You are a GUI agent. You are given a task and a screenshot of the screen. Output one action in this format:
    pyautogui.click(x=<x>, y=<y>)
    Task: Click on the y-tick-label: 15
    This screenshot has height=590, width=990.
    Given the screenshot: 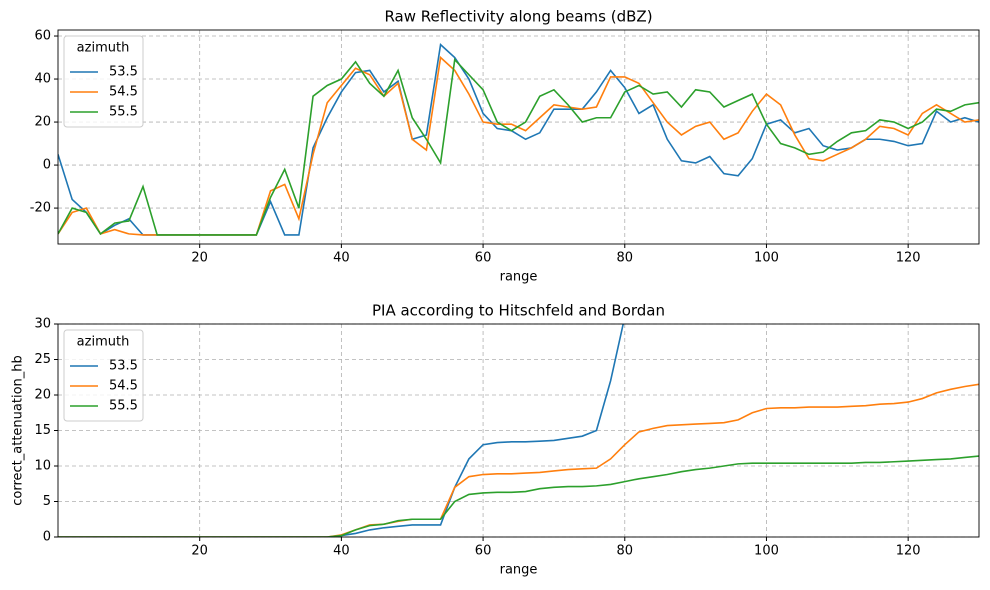 What is the action you would take?
    pyautogui.click(x=42, y=430)
    